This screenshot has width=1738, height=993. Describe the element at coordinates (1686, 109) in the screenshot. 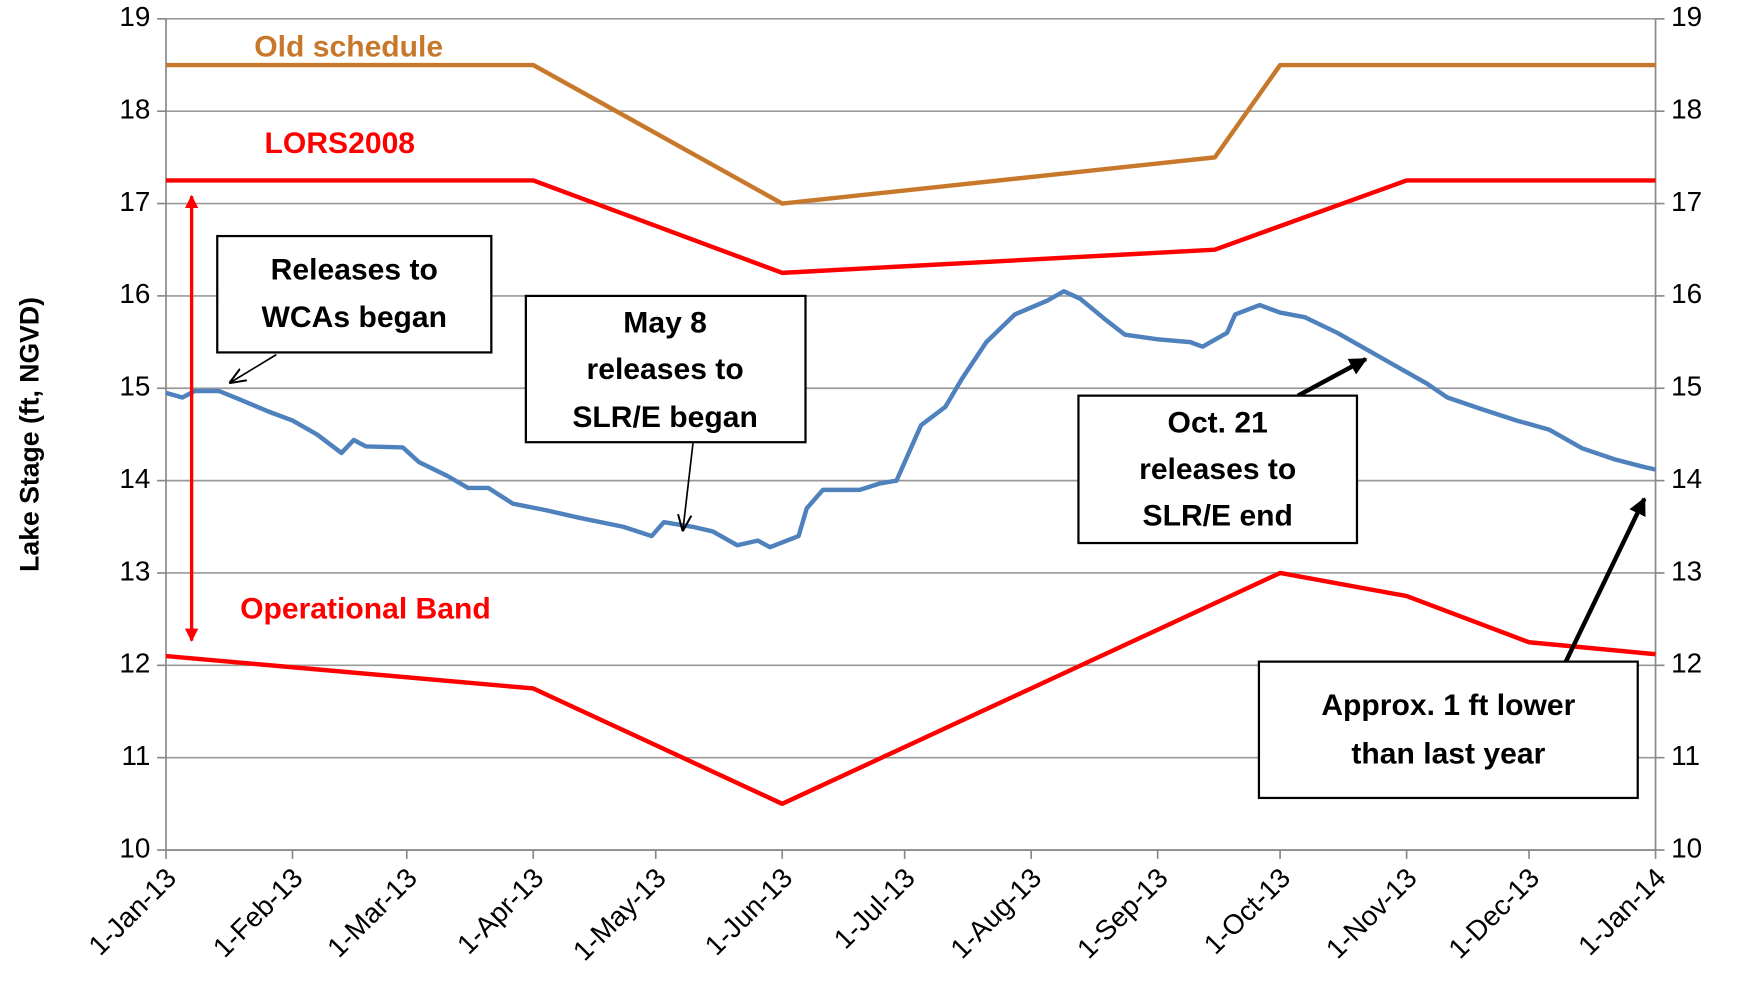

I see `y2-tick-label: 18` at that location.